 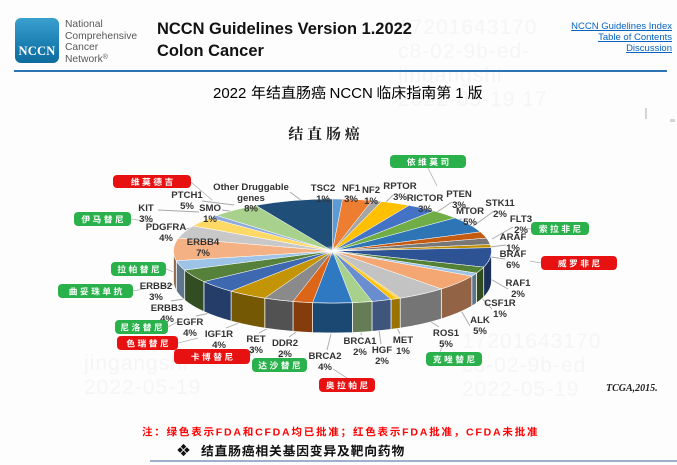 I want to click on svg-text: RPTOR, so click(x=399, y=186).